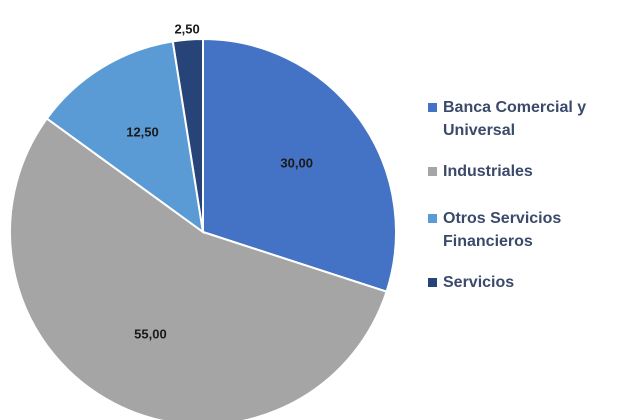 The width and height of the screenshot is (640, 420). Describe the element at coordinates (515, 119) in the screenshot. I see `legend-label: Banca Comercial y Universal` at that location.